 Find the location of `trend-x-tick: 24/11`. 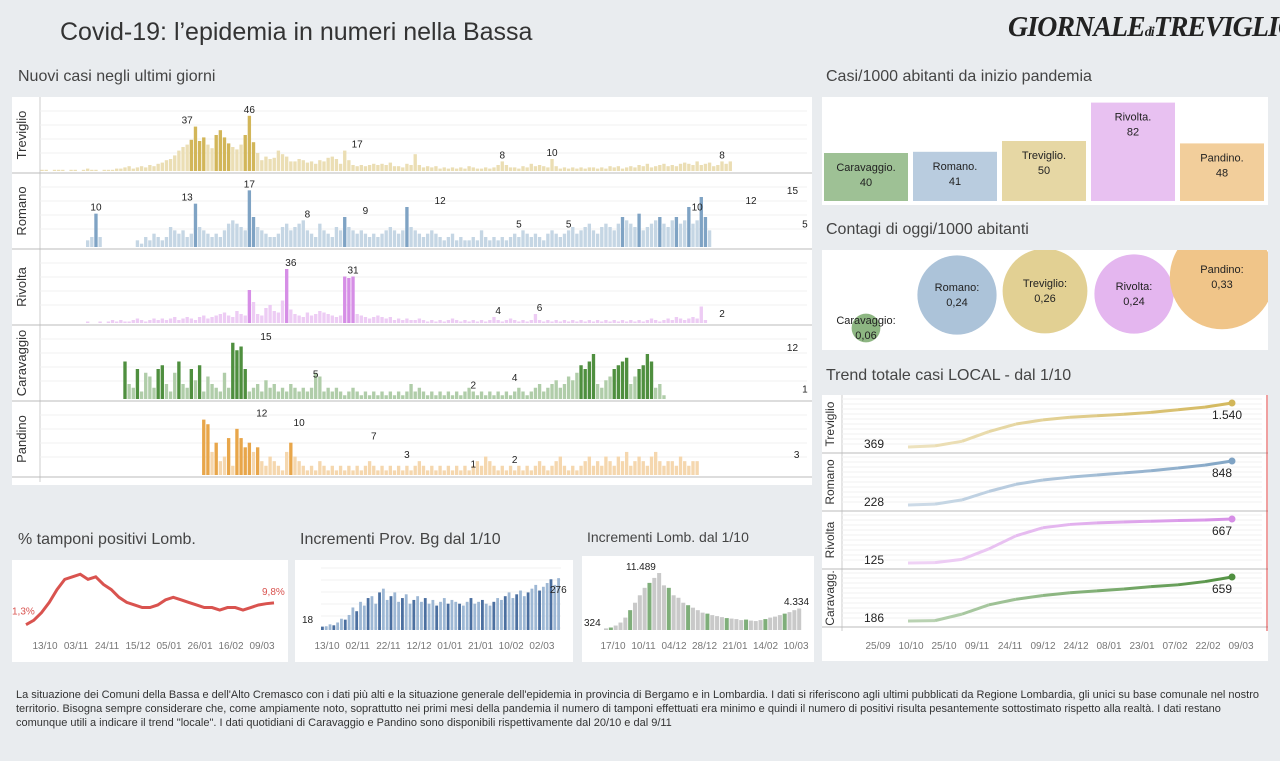

trend-x-tick: 24/11 is located at coordinates (1010, 646).